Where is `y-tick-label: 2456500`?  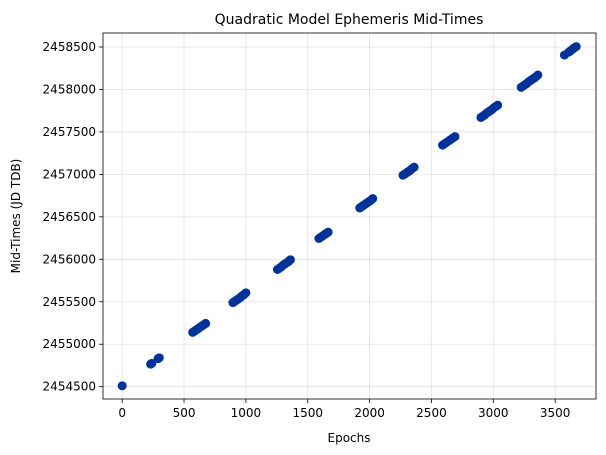
y-tick-label: 2456500 is located at coordinates (69, 217).